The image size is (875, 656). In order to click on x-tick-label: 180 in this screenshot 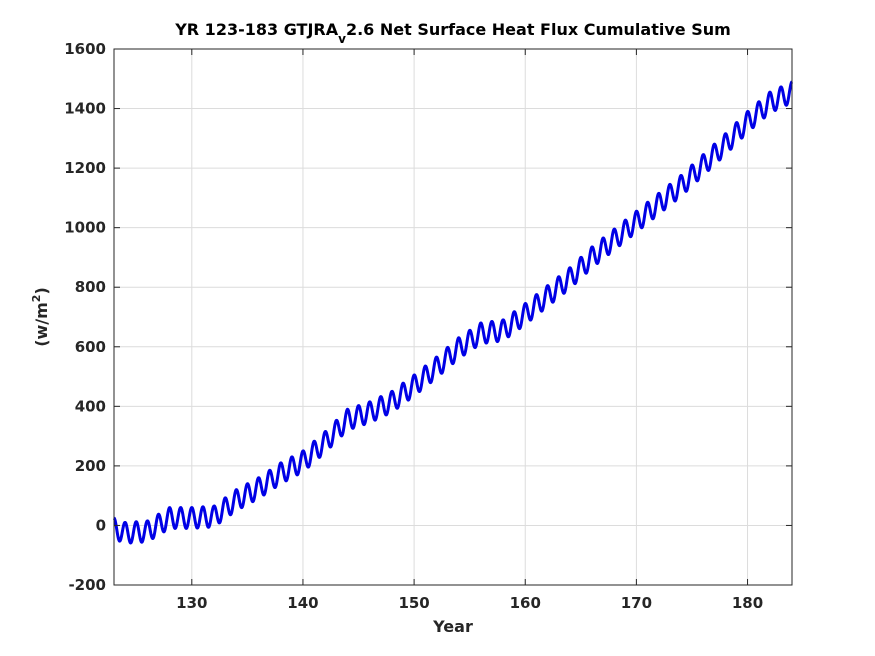, I will do `click(747, 603)`.